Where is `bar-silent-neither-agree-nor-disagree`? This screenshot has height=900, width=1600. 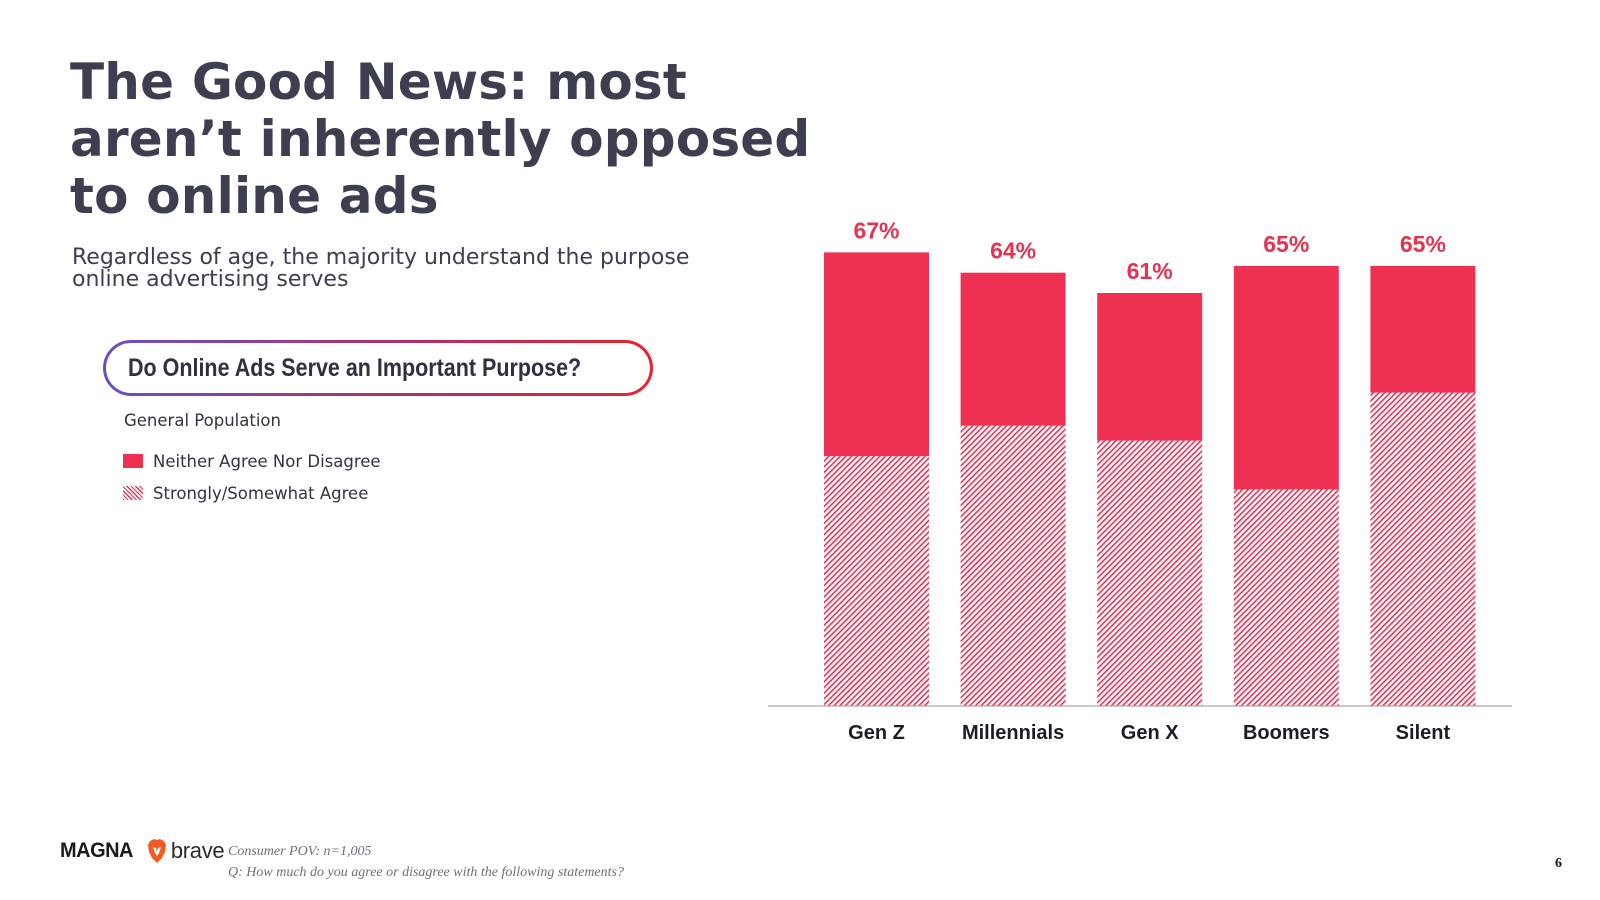
bar-silent-neither-agree-nor-disagree is located at coordinates (1423, 329).